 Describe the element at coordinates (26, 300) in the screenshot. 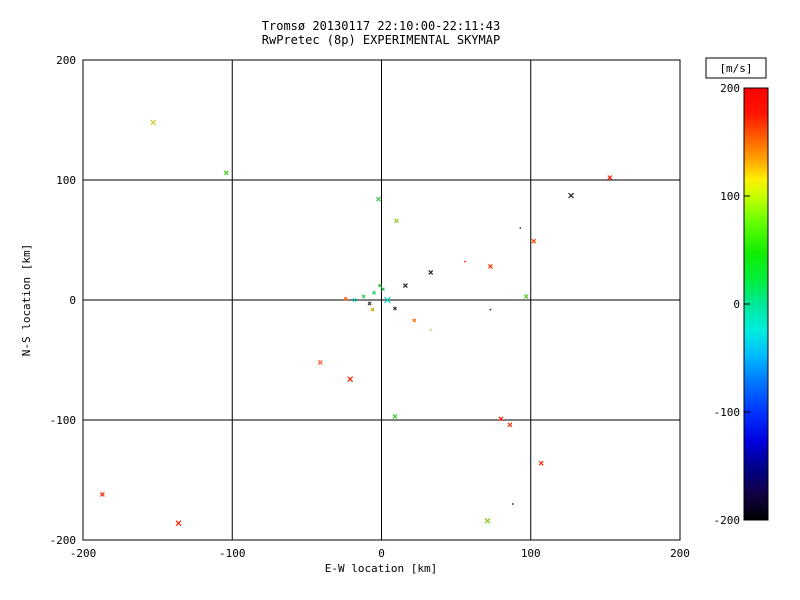

I see `y-axis-label: N-S location [km]` at that location.